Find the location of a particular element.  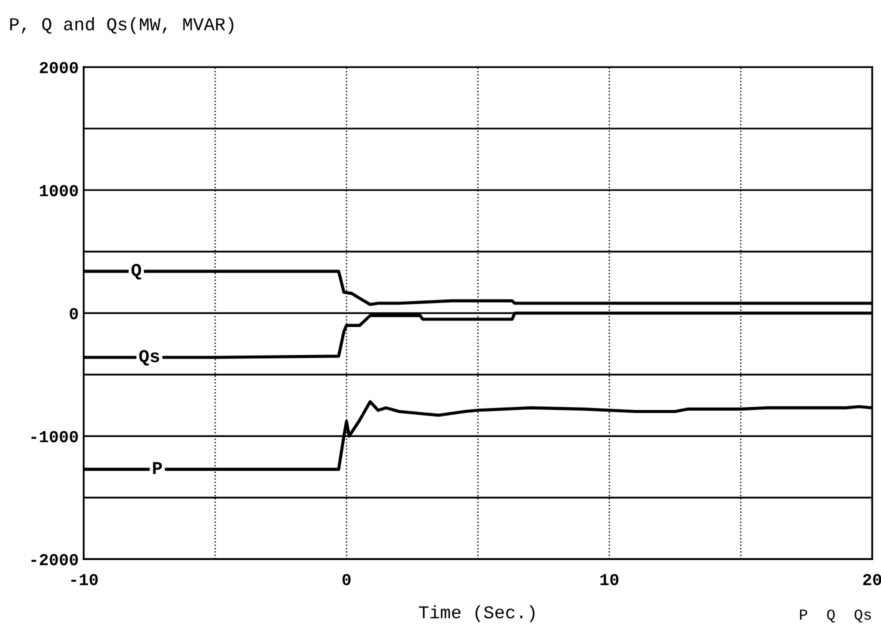

y-tick-label: -1000 is located at coordinates (54, 436).